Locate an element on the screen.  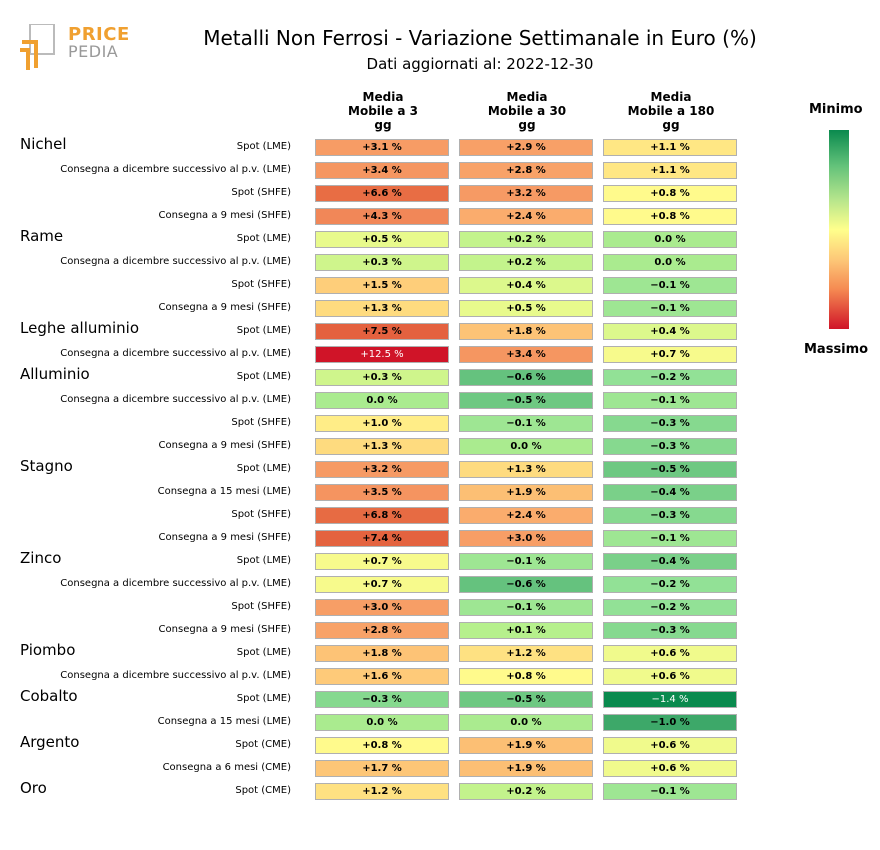
column-header: Media Mobile a 30 gg is located at coordinates (527, 111).